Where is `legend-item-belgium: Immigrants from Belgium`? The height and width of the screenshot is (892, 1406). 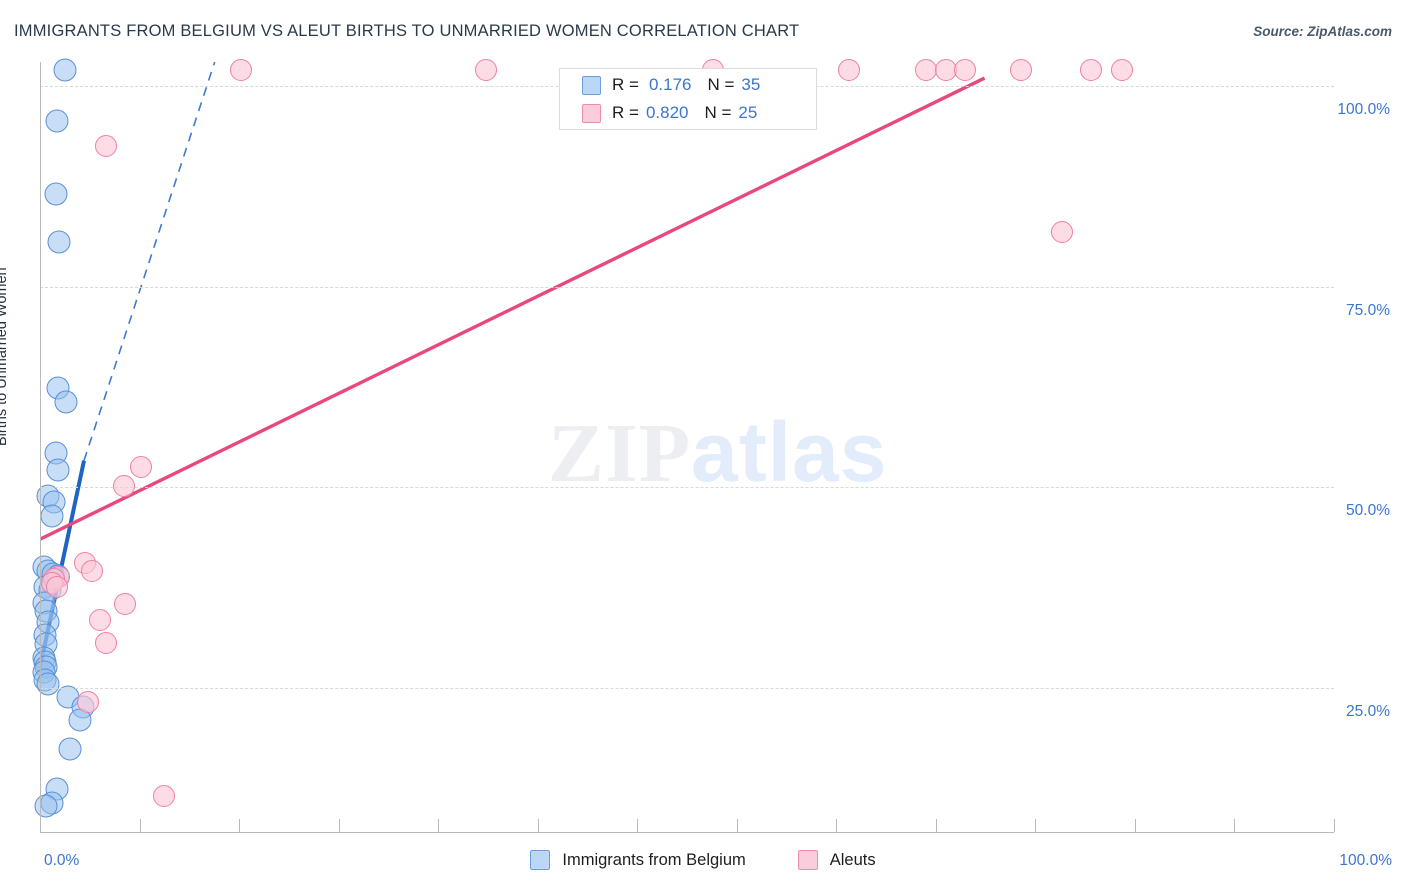 legend-item-belgium: Immigrants from Belgium is located at coordinates (638, 860).